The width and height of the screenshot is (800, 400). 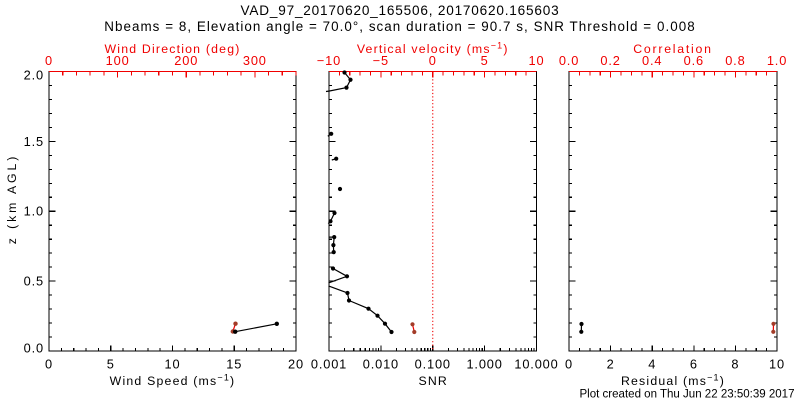 What do you see at coordinates (652, 60) in the screenshot?
I see `svg-text: 0.4` at bounding box center [652, 60].